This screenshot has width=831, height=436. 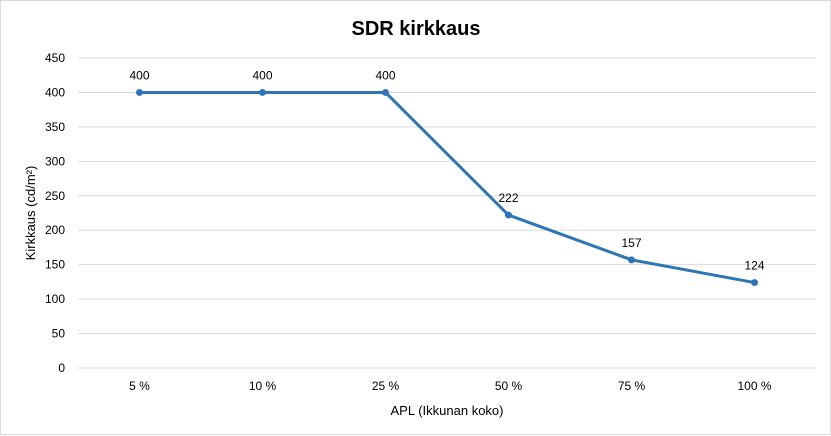 What do you see at coordinates (55, 230) in the screenshot?
I see `y-tick-label: 200` at bounding box center [55, 230].